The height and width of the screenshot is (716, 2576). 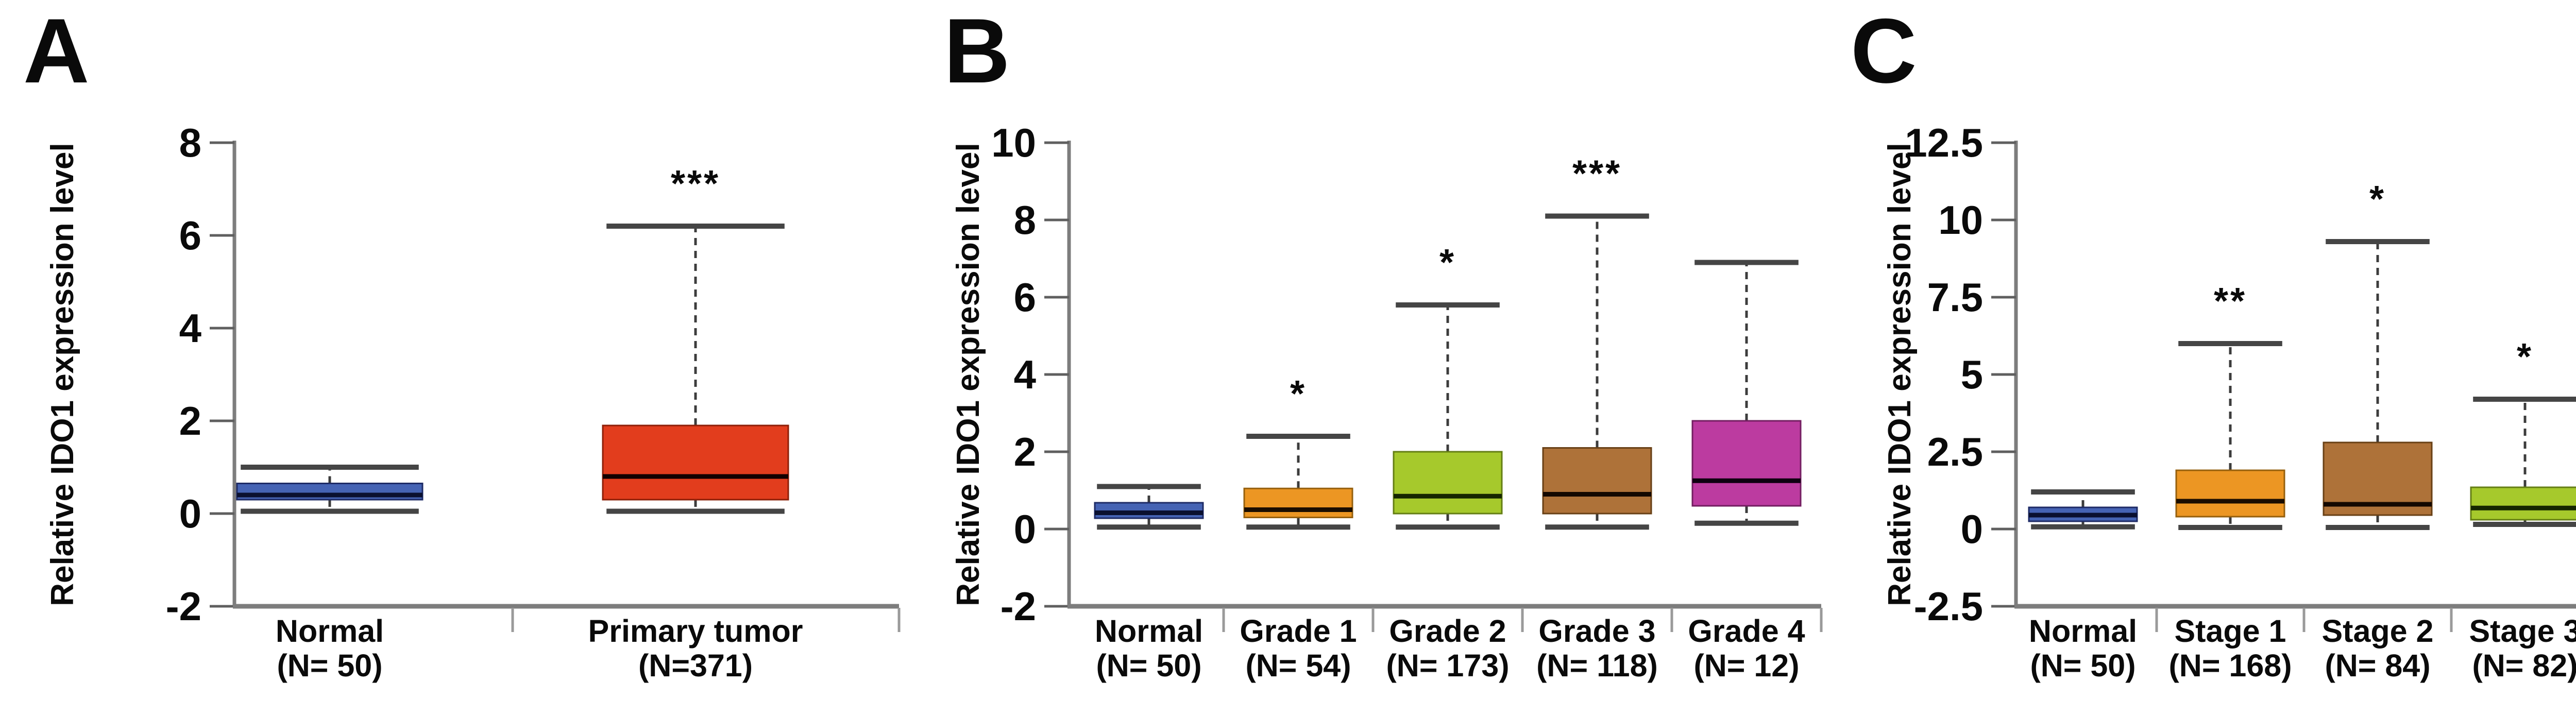 I want to click on category-label-grade-1: Grade 1 (N= 54), so click(x=1299, y=648).